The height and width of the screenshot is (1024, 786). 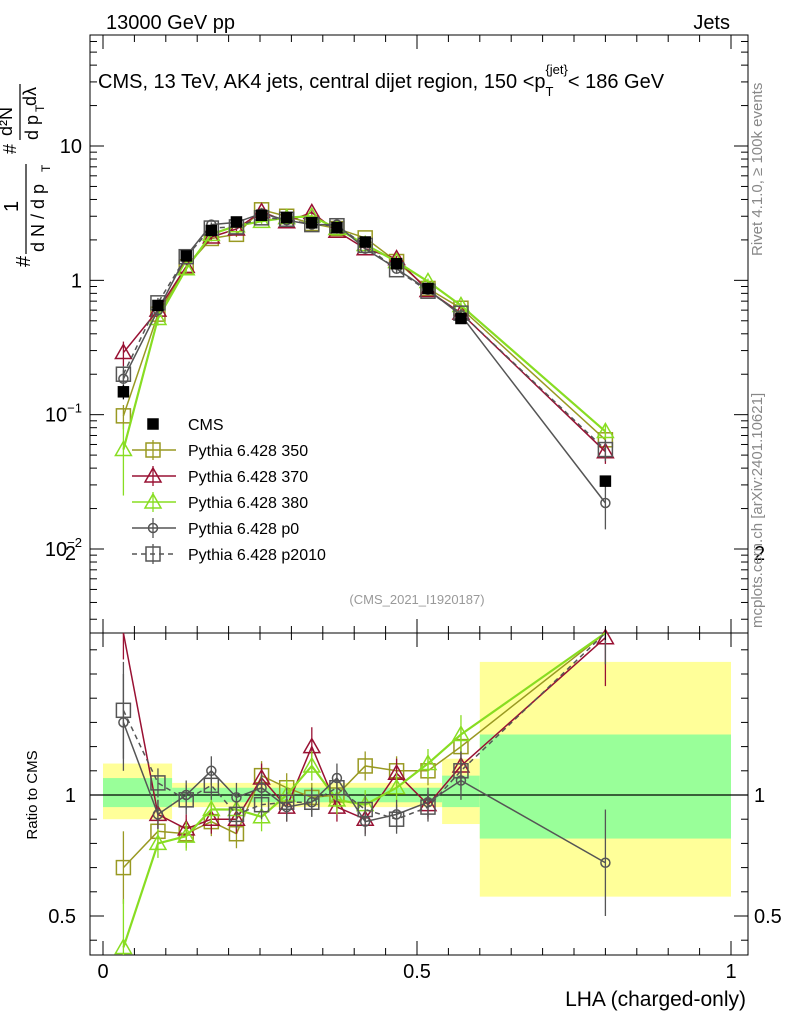 I want to click on y-label-dpt-sub: T, so click(x=40, y=108).